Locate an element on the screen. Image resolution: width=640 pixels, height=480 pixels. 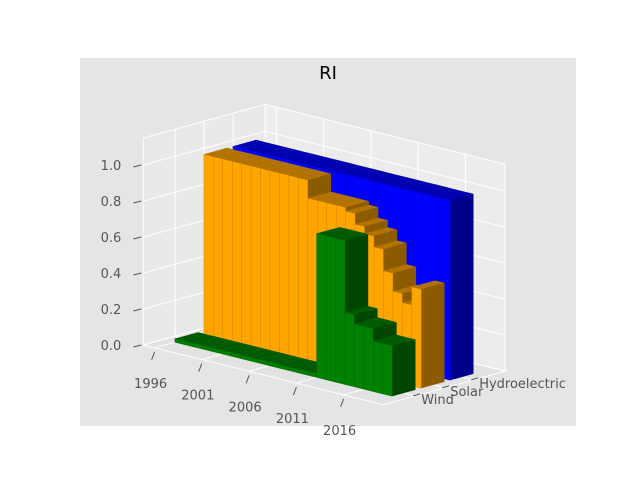
bar-wind-2018 is located at coordinates (399, 367).